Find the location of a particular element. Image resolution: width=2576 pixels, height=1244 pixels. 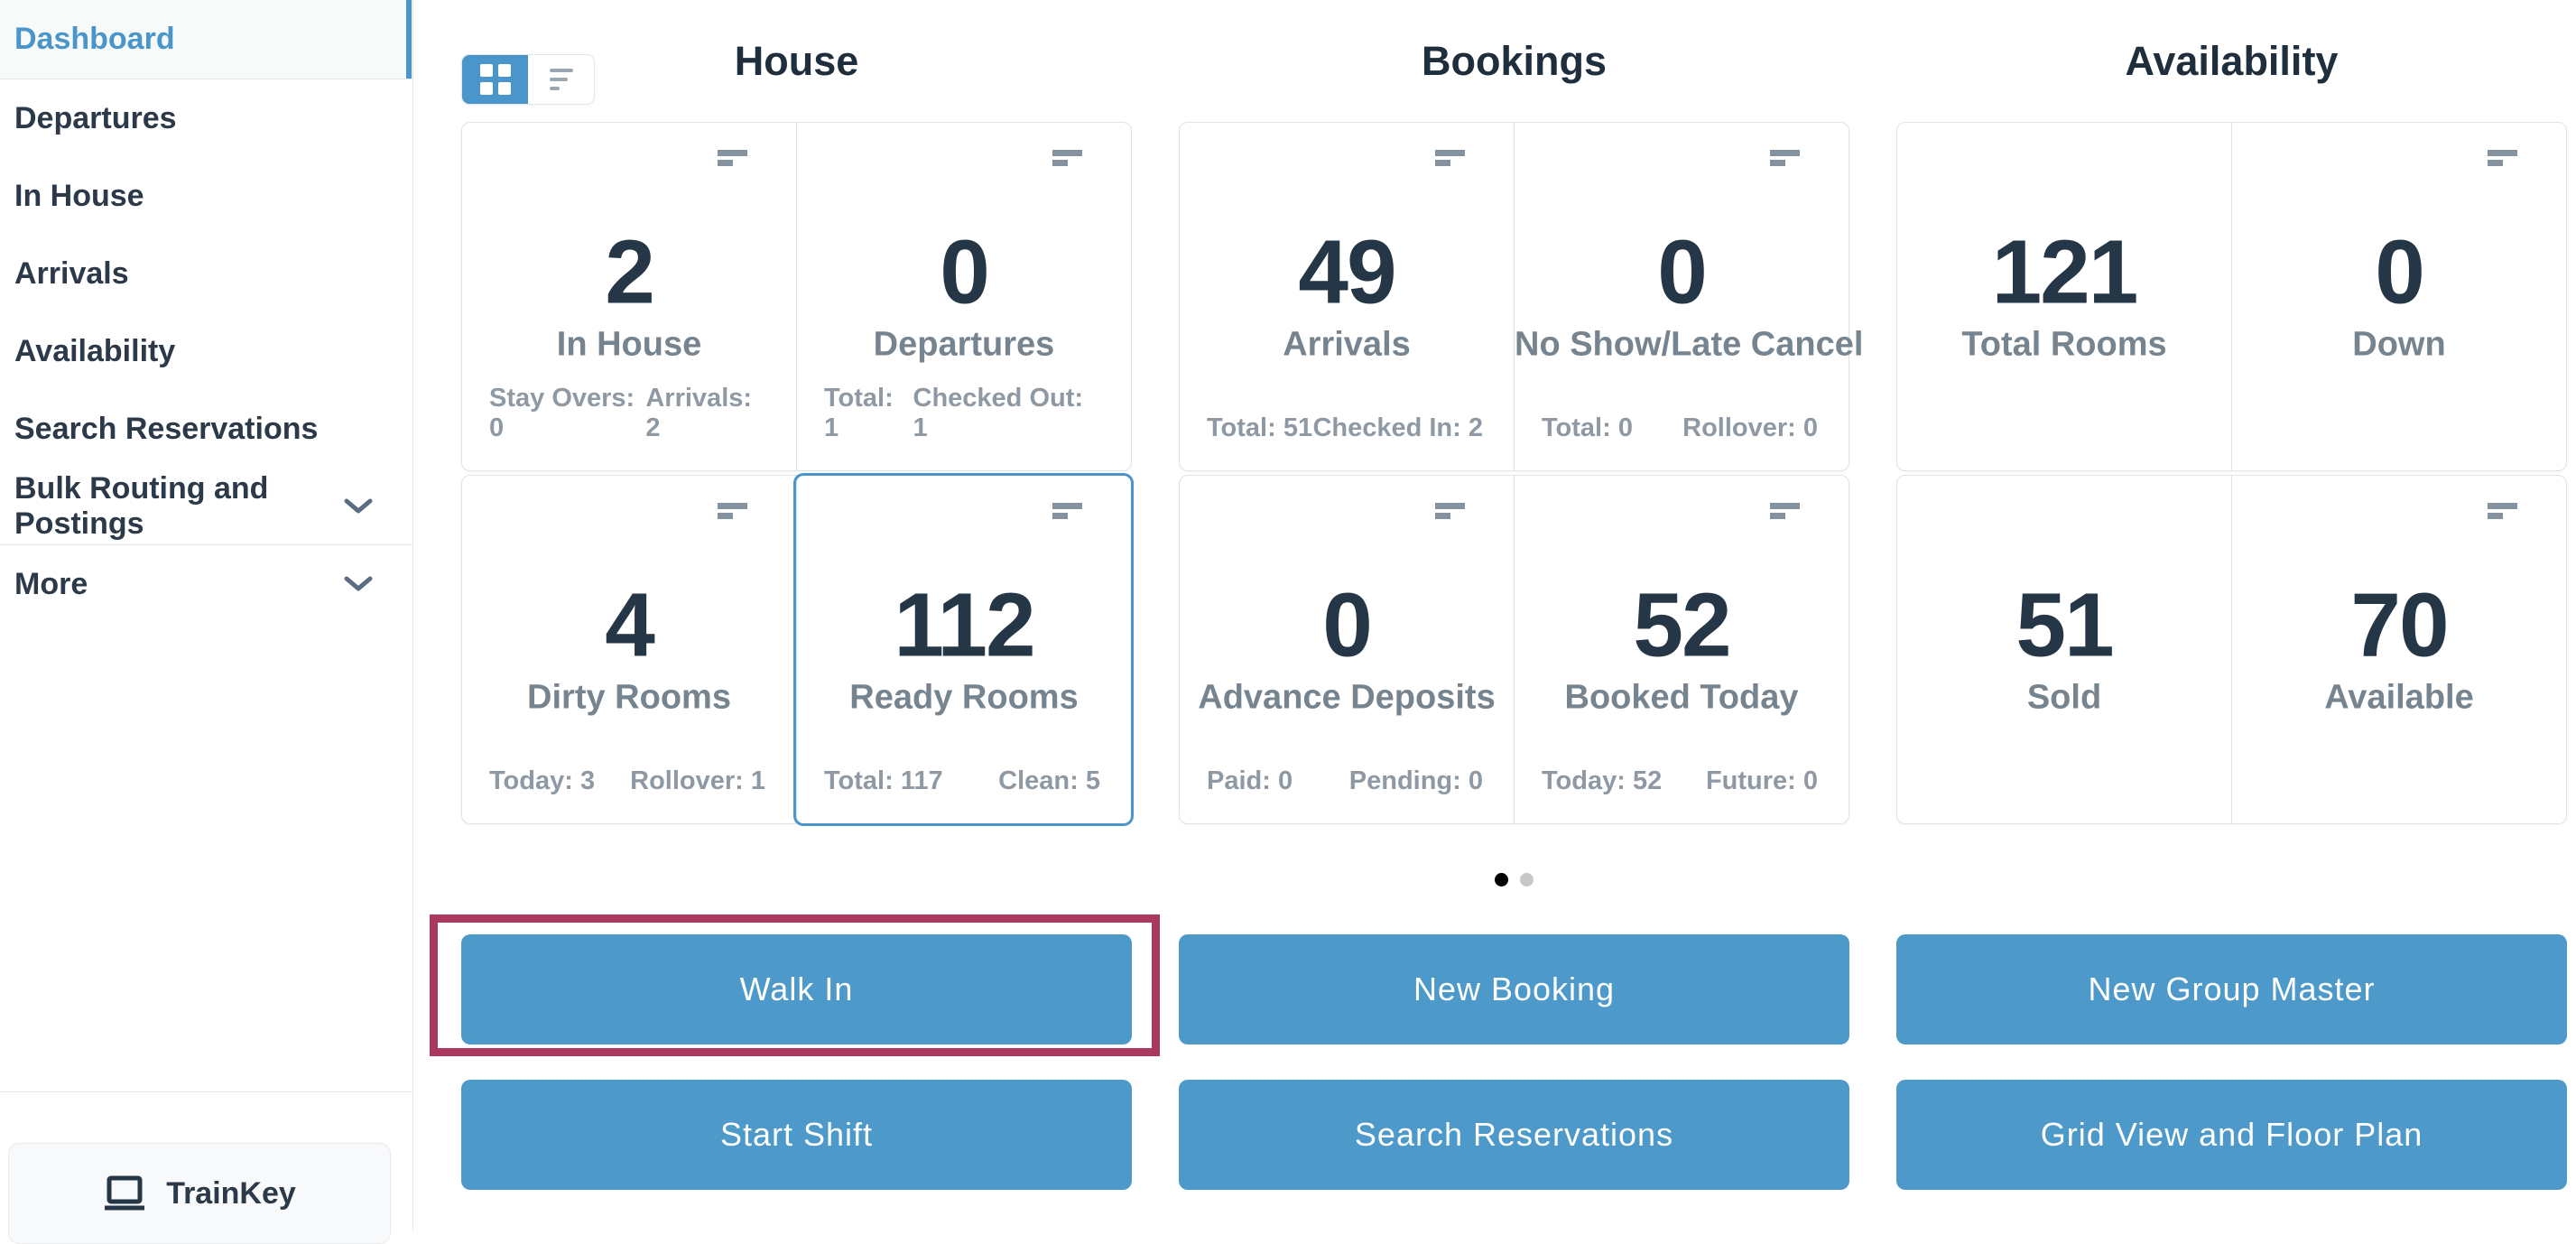

stat-footer-right: Future: 0 is located at coordinates (1761, 780).